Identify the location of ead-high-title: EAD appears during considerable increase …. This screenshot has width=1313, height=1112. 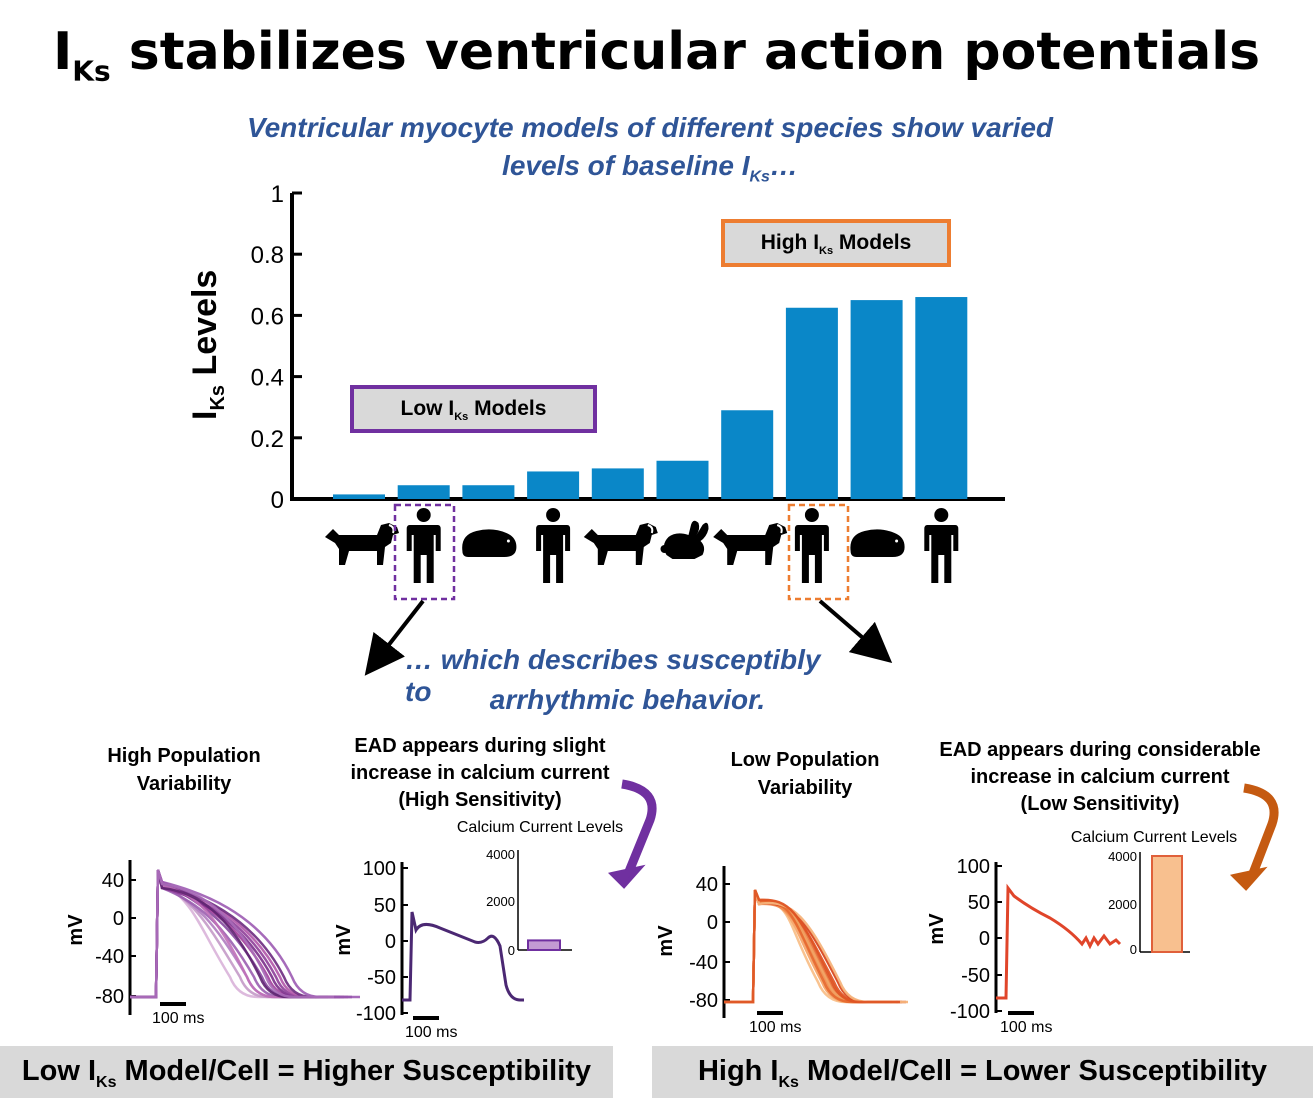
(1100, 777).